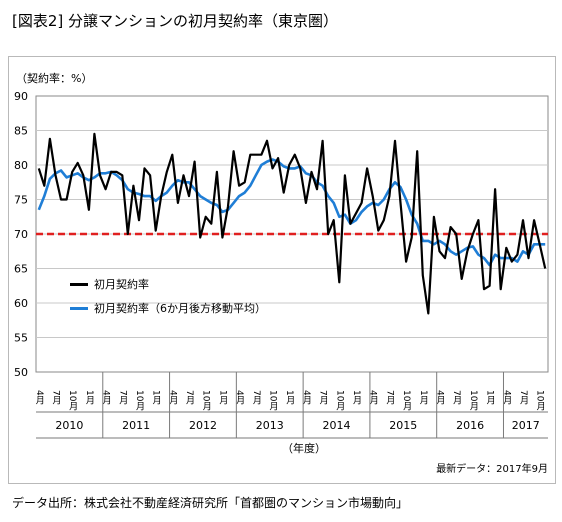 The width and height of the screenshot is (562, 522). What do you see at coordinates (21, 234) in the screenshot?
I see `y-tick-label: 70` at bounding box center [21, 234].